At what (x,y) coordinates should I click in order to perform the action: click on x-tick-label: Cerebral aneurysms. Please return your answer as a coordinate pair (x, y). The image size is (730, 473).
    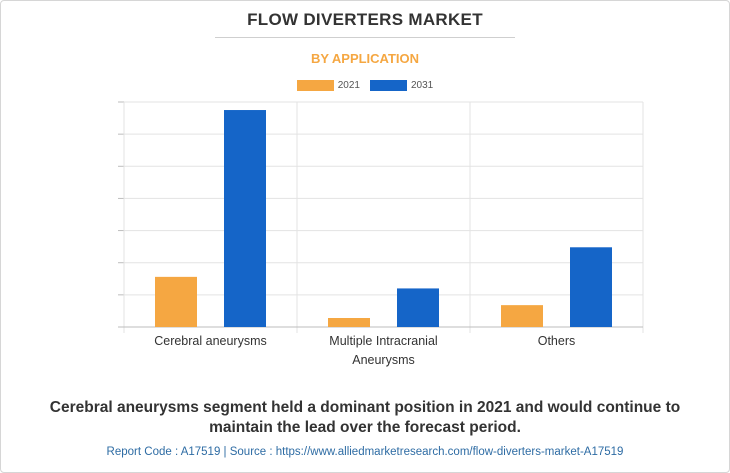
    Looking at the image, I should click on (210, 341).